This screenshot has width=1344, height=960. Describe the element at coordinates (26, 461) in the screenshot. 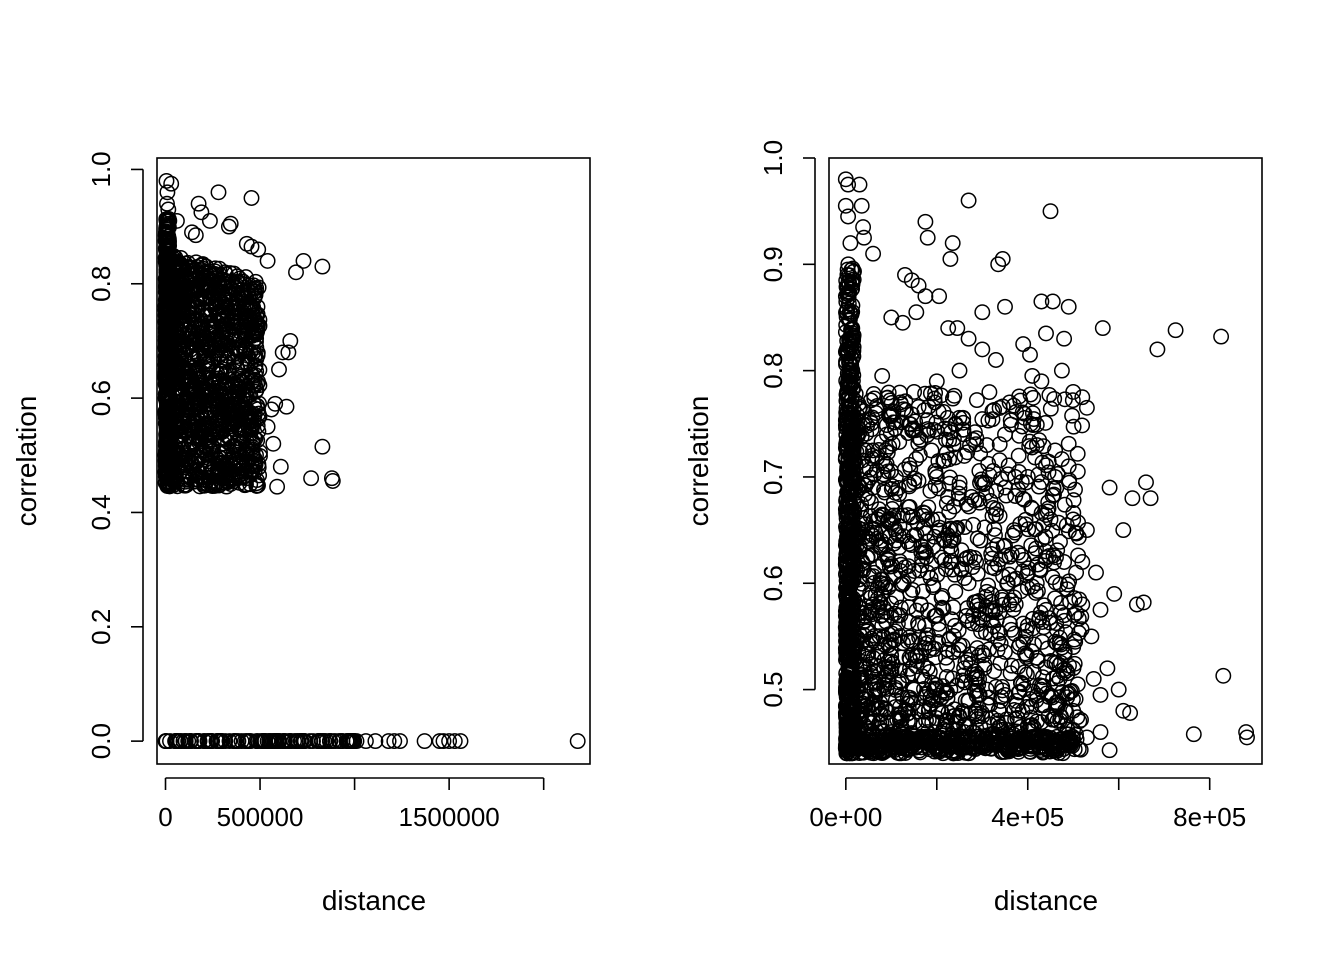

I see `left-y-axis-title: correlation` at that location.